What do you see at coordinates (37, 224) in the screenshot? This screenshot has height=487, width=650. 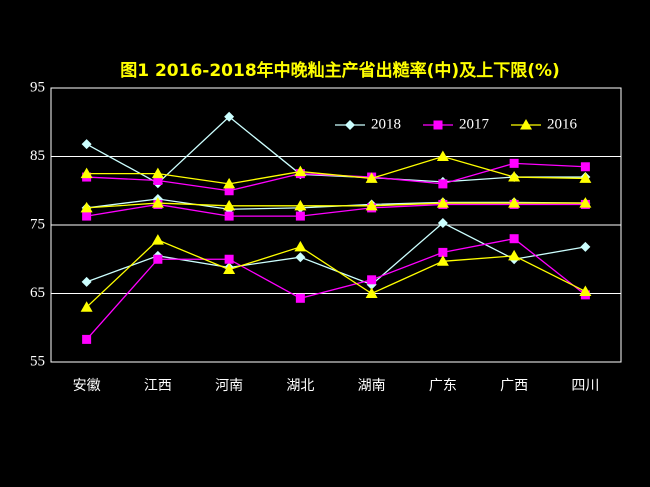 I see `y-tick-label: 75` at bounding box center [37, 224].